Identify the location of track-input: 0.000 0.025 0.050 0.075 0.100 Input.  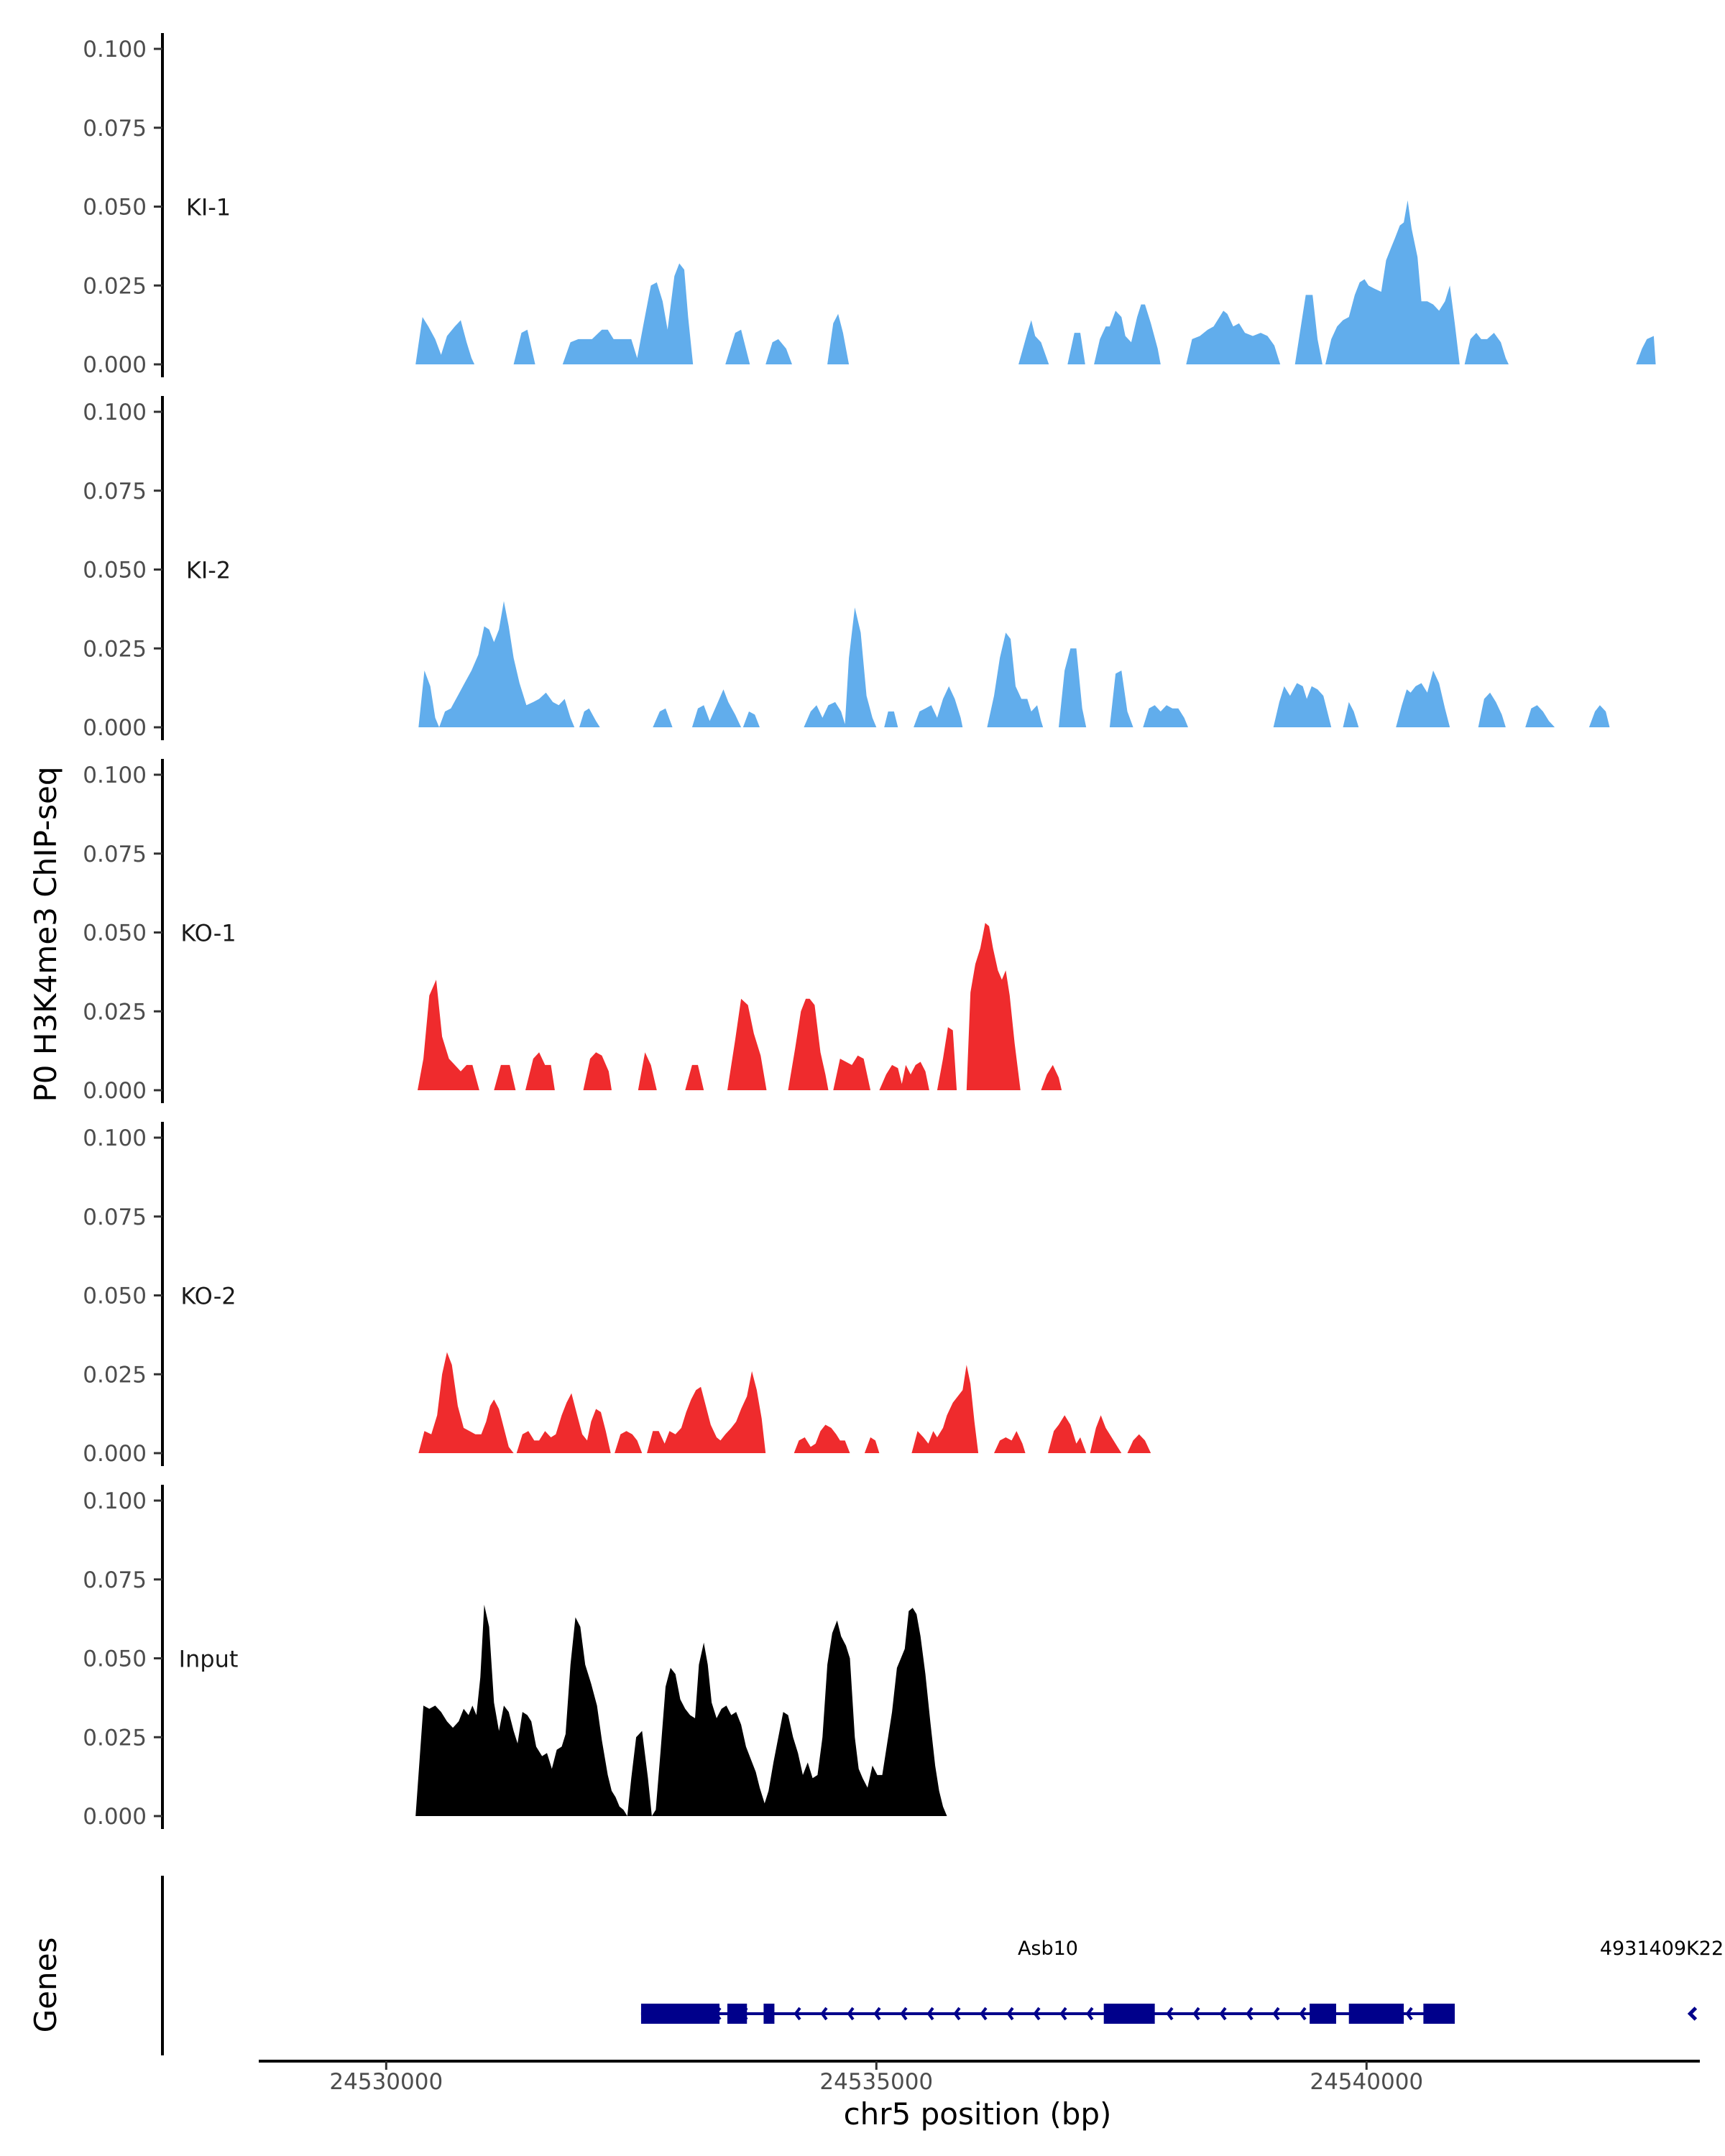
(515, 1658).